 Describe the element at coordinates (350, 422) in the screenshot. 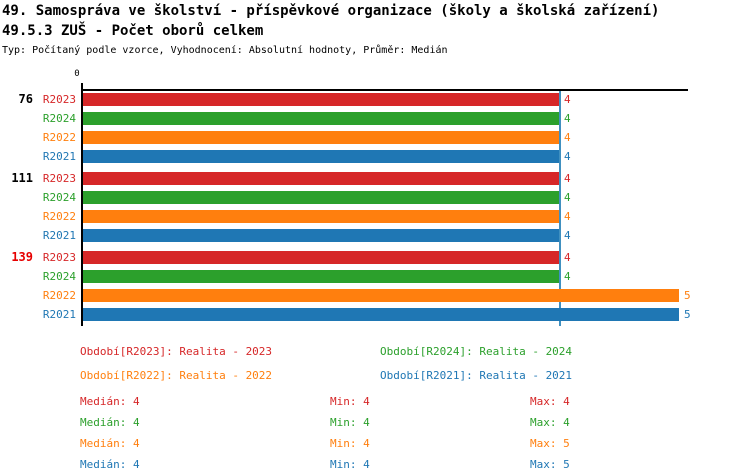

I see `stat-min-r2024: Min: 4` at that location.